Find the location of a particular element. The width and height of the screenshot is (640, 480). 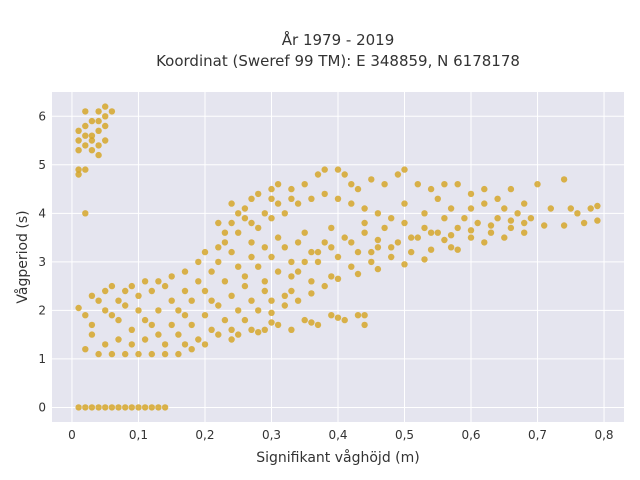

chart-title-line-1: År 1979 - 2019 is located at coordinates (338, 39).